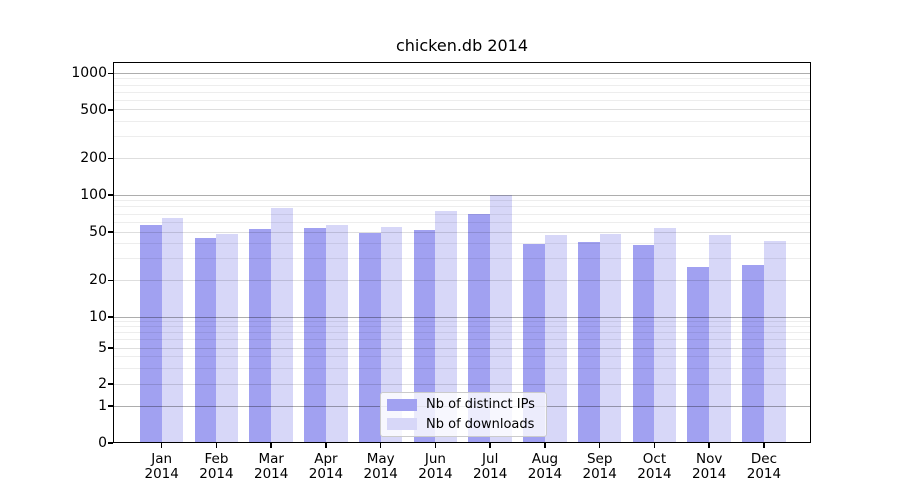 The image size is (900, 500). What do you see at coordinates (98, 317) in the screenshot?
I see `y-tick-label: 10` at bounding box center [98, 317].